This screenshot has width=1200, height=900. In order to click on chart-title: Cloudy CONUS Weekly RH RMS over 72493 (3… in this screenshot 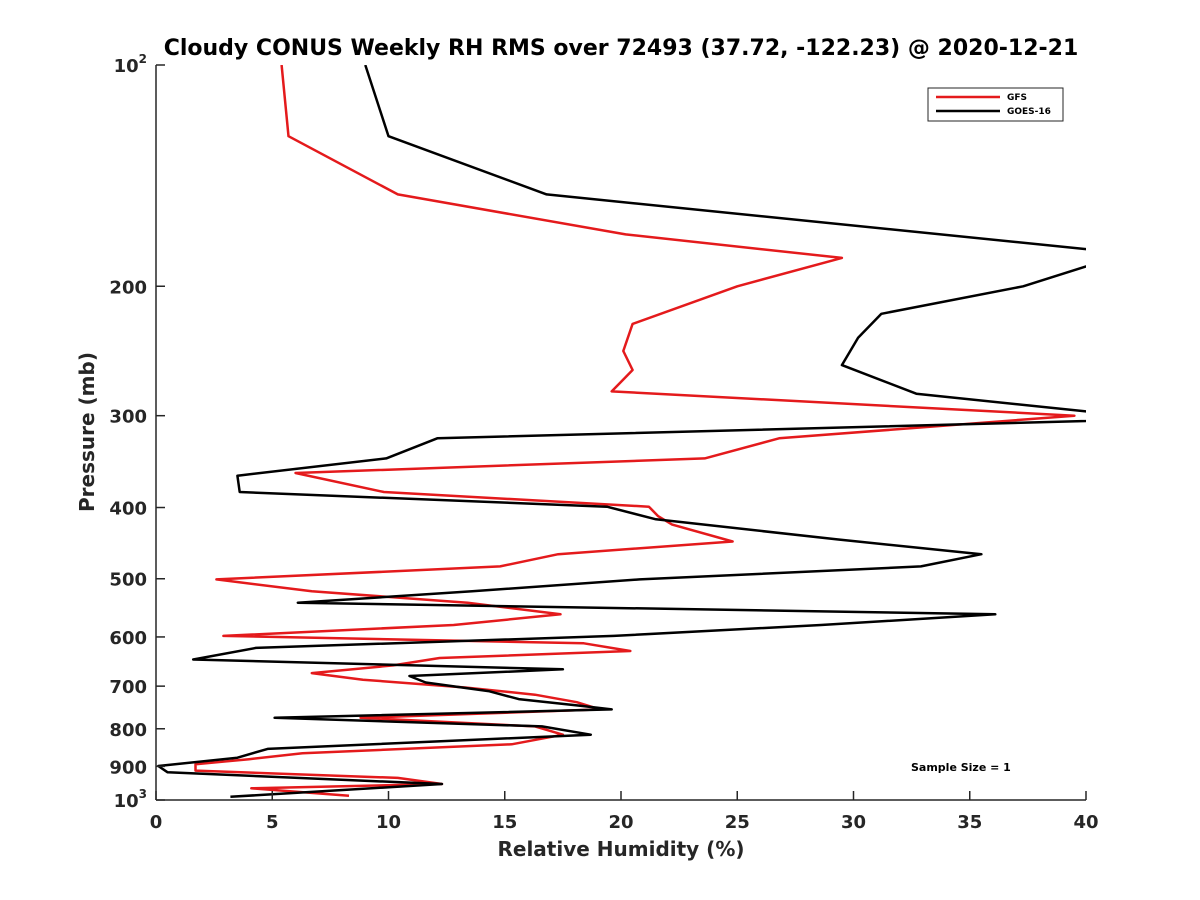, I will do `click(621, 48)`.